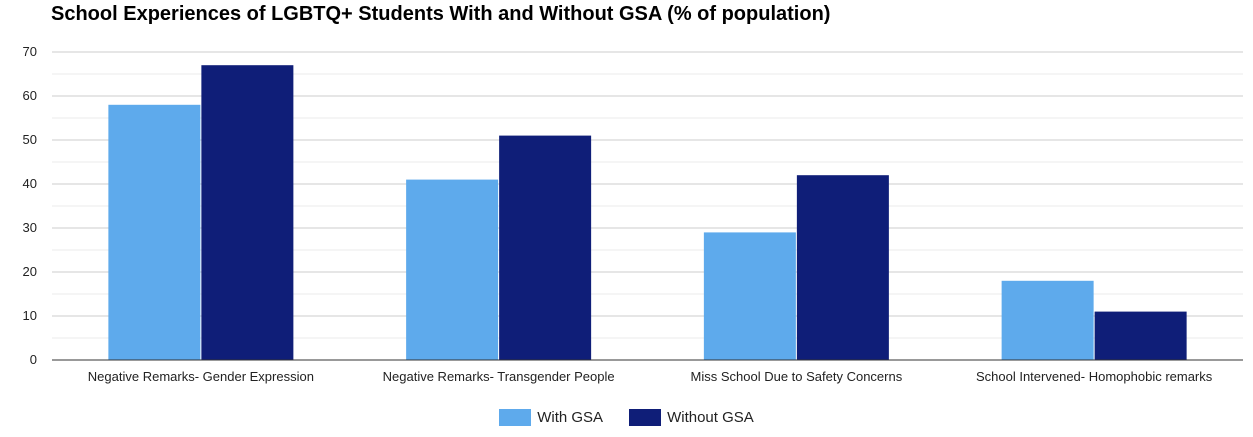 This screenshot has height=437, width=1253. What do you see at coordinates (645, 417) in the screenshot?
I see `legend-swatch-without-gsa` at bounding box center [645, 417].